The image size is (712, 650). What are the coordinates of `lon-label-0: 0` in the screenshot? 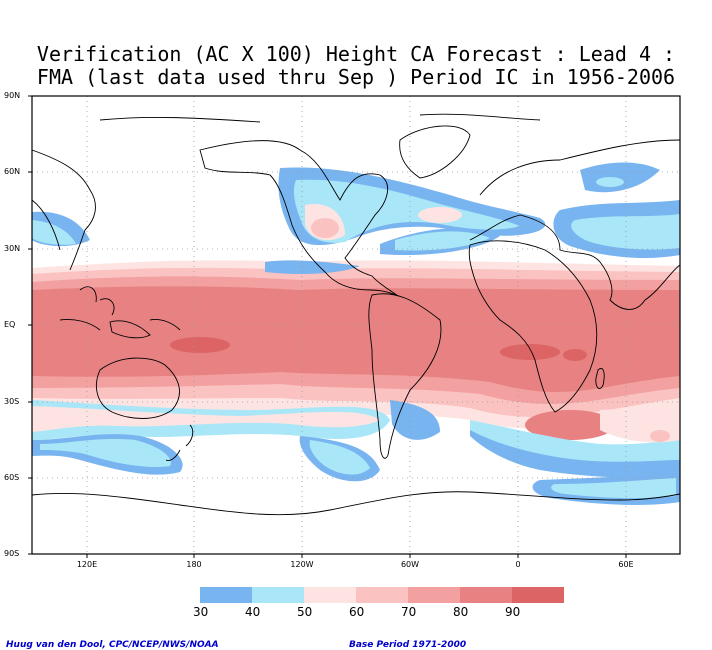 It's located at (518, 564).